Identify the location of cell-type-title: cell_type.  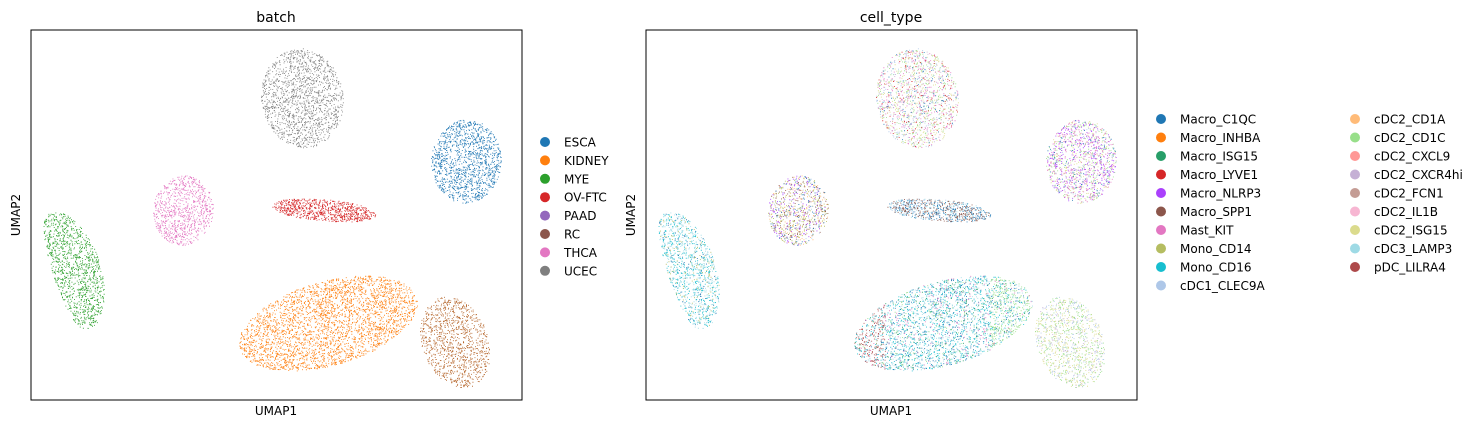
(891, 18).